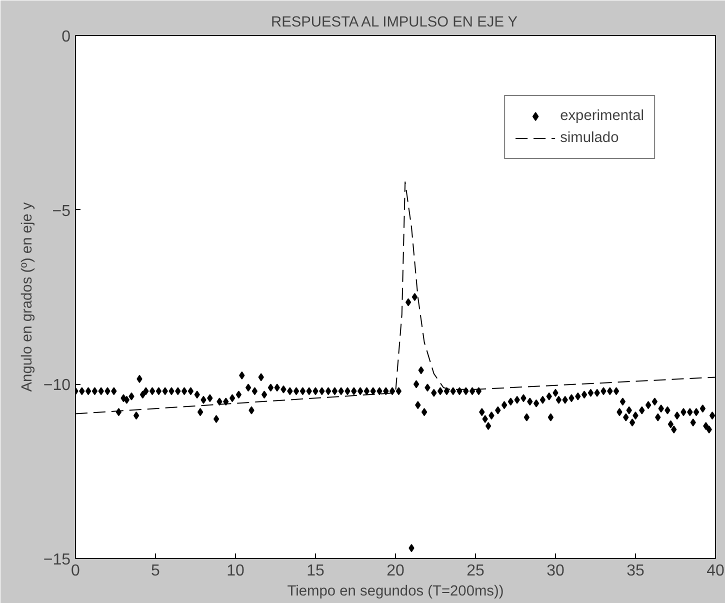 The image size is (725, 603). Describe the element at coordinates (57, 560) in the screenshot. I see `y-tick-label: −15` at that location.